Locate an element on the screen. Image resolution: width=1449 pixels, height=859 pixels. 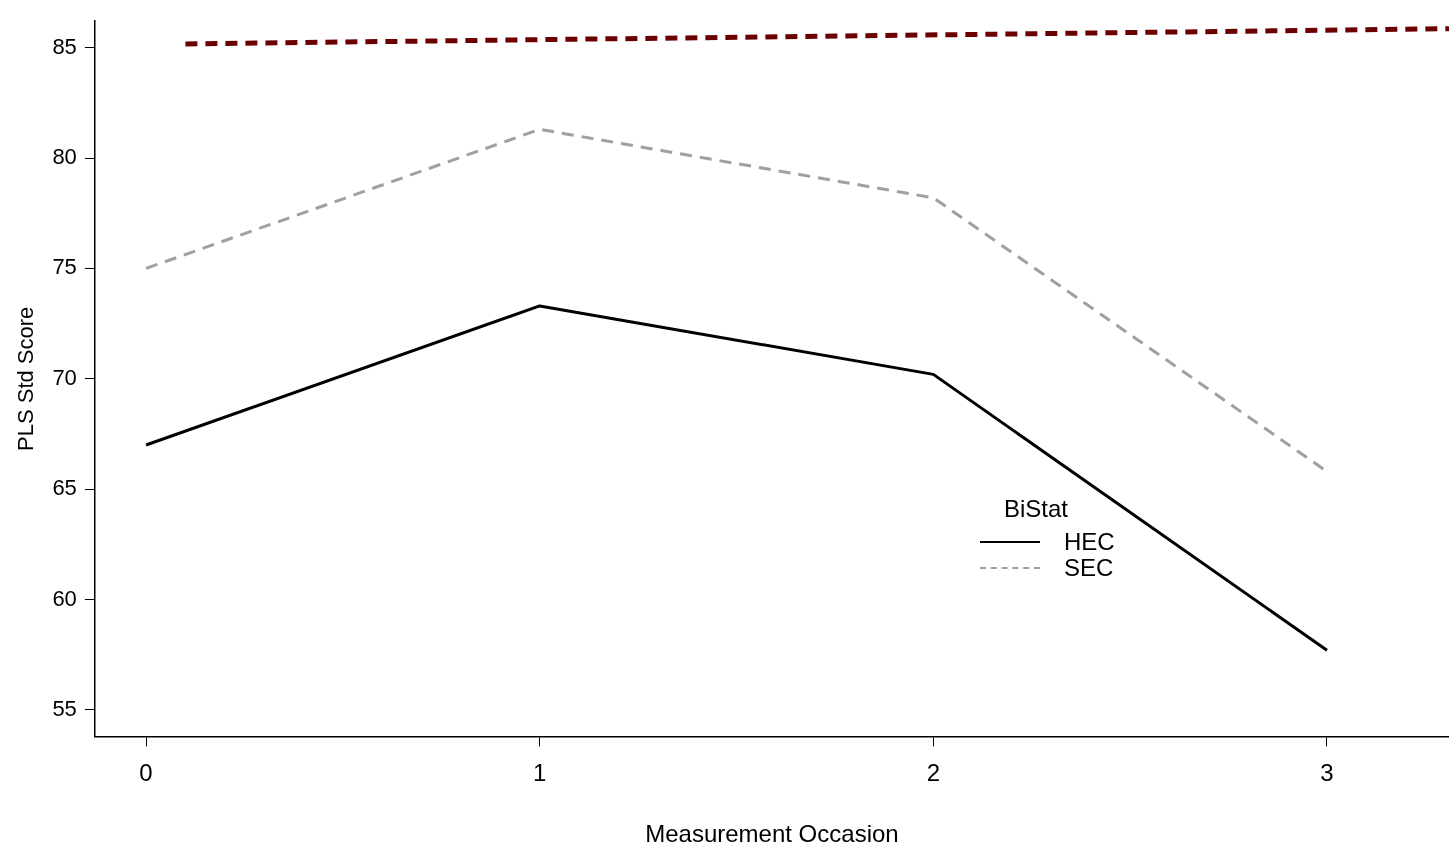
x-tick-label: 3 is located at coordinates (1327, 773).